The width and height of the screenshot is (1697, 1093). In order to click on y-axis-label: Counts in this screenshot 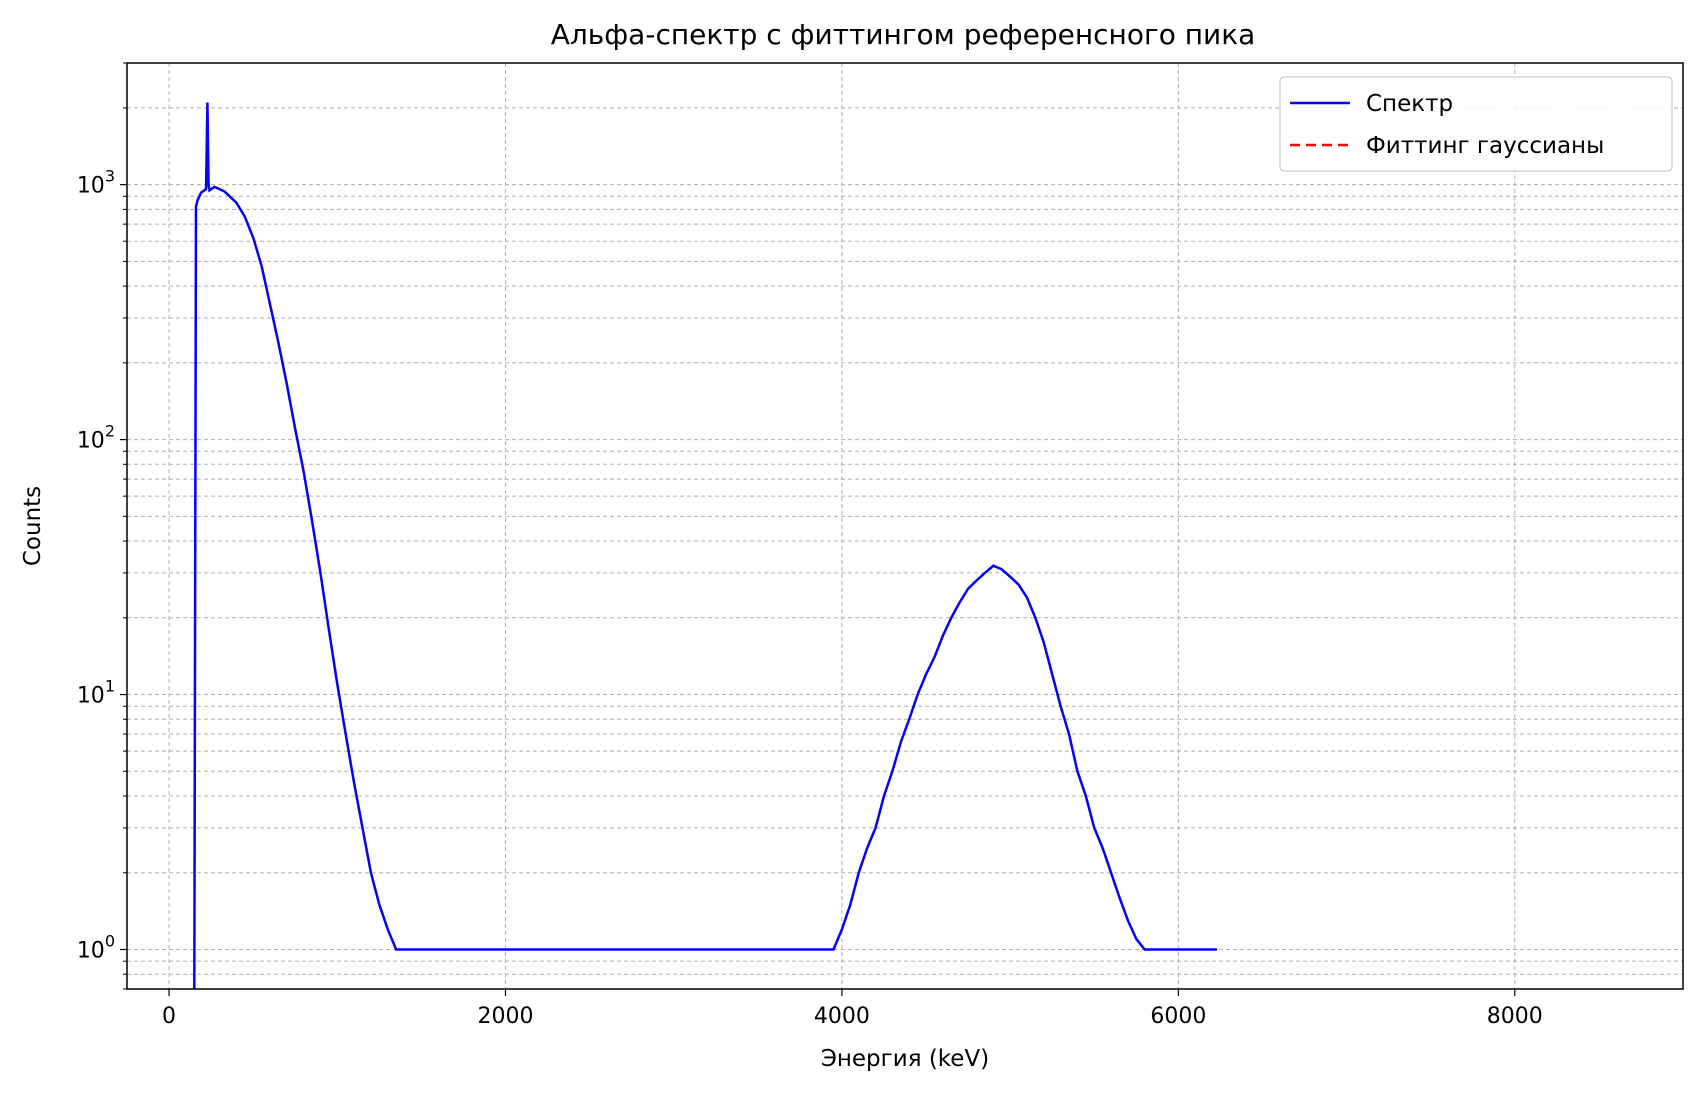, I will do `click(33, 526)`.